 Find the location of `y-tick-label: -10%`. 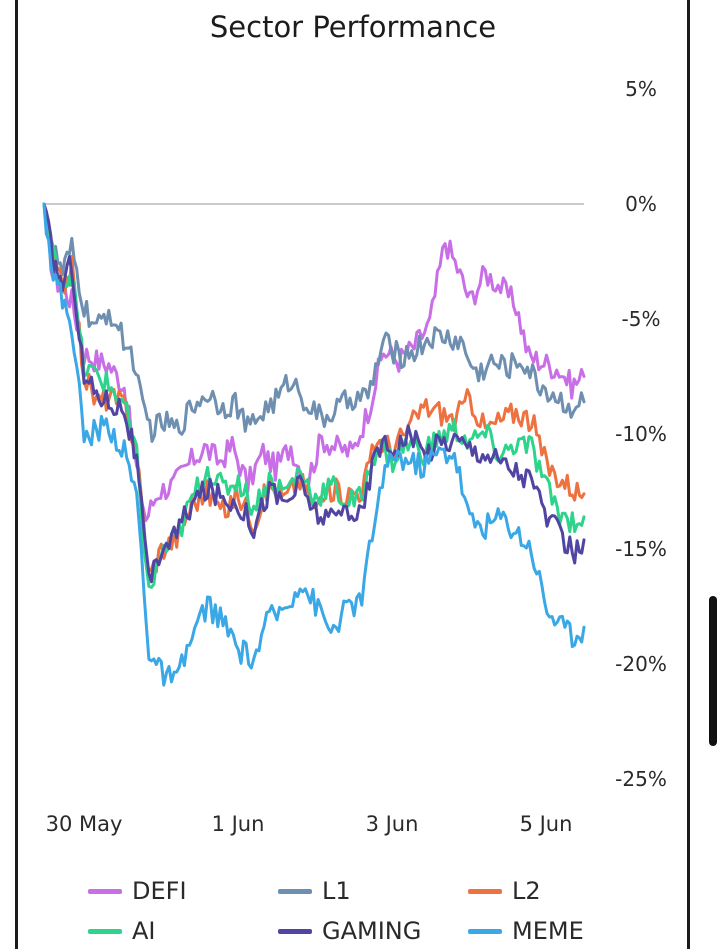

y-tick-label: -10% is located at coordinates (641, 434).